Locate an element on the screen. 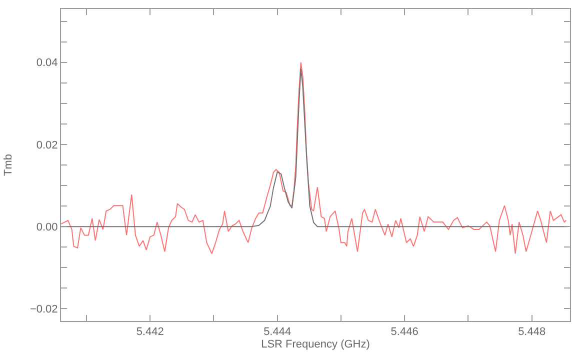 This screenshot has width=578, height=355. x-axis-title: LSR Frequency (GHz) is located at coordinates (315, 344).